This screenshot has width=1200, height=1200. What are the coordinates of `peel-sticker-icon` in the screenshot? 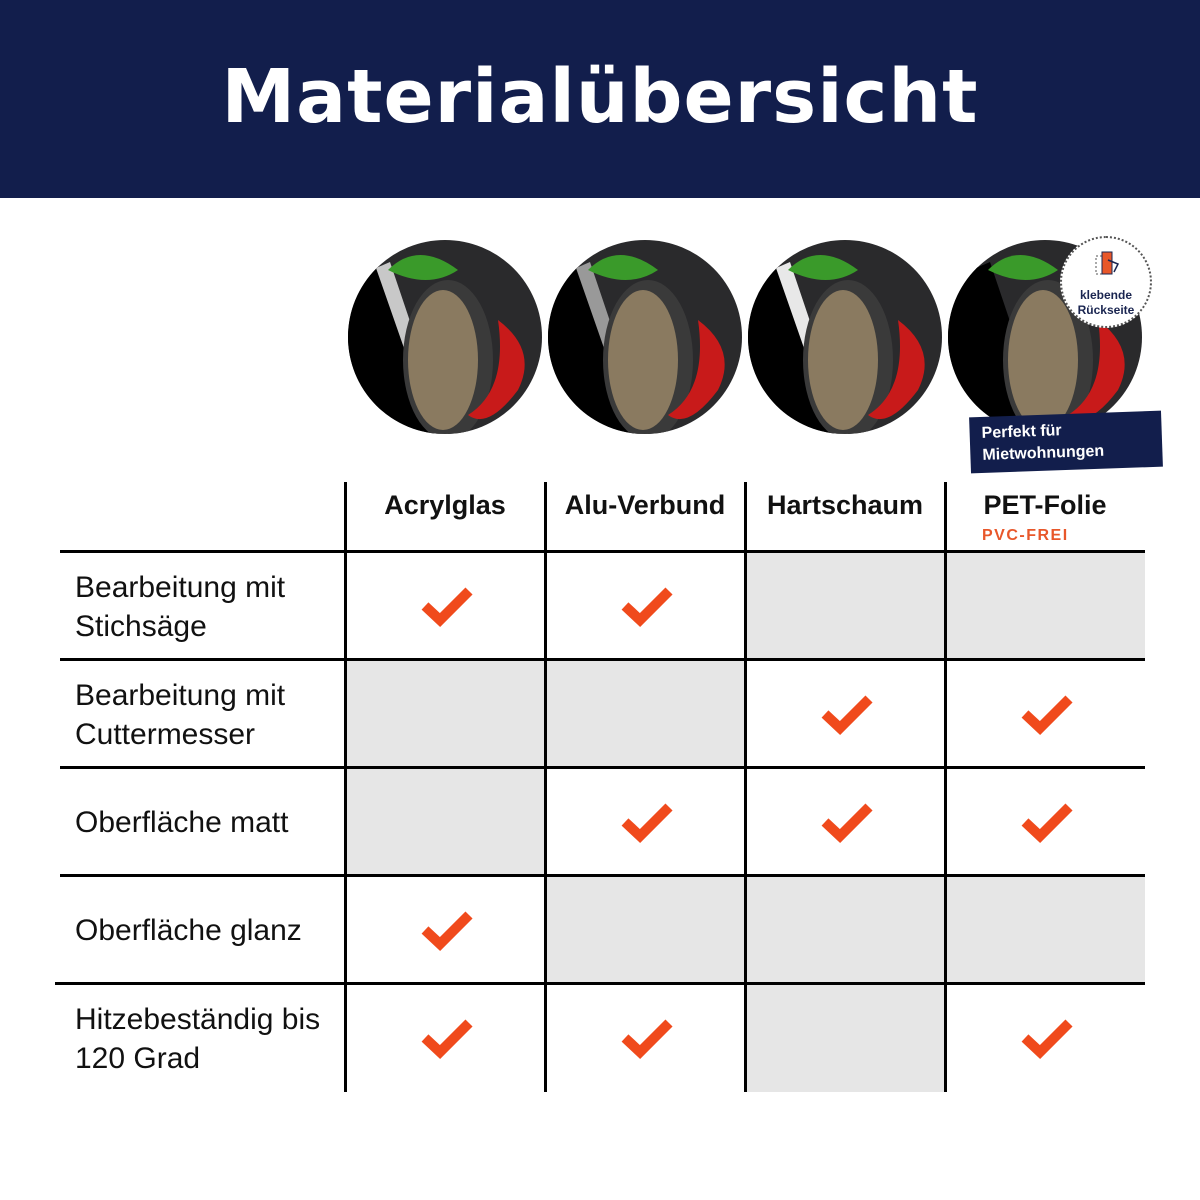 It's located at (1107, 263).